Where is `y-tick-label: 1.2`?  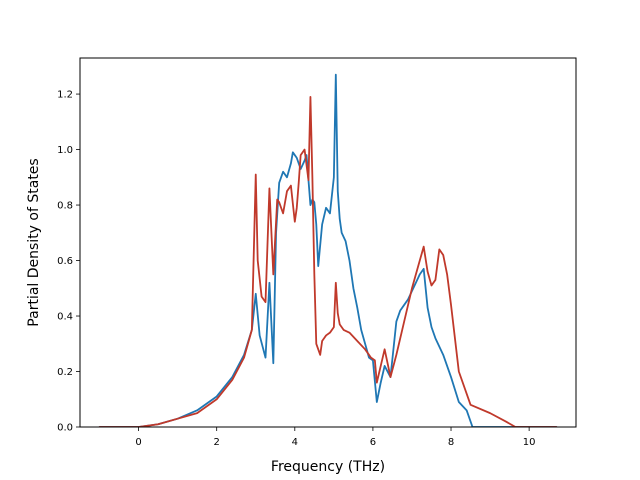
y-tick-label: 1.2 is located at coordinates (65, 95).